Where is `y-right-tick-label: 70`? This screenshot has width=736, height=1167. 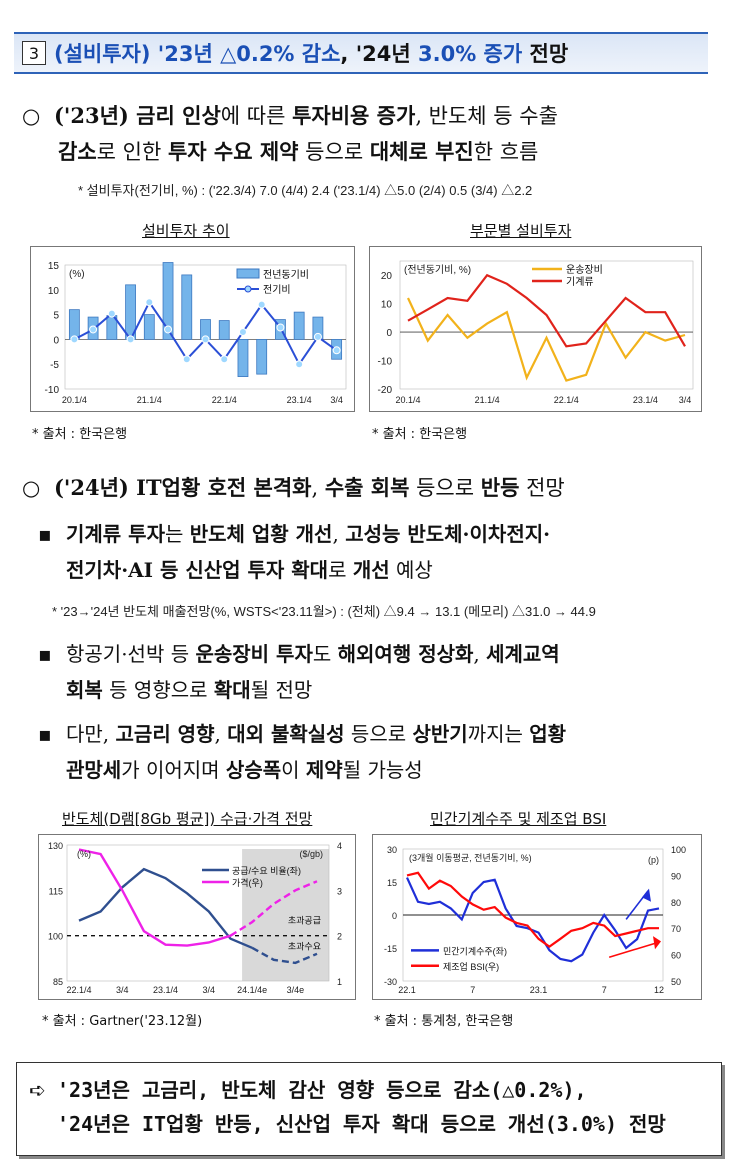
y-right-tick-label: 70 is located at coordinates (676, 929).